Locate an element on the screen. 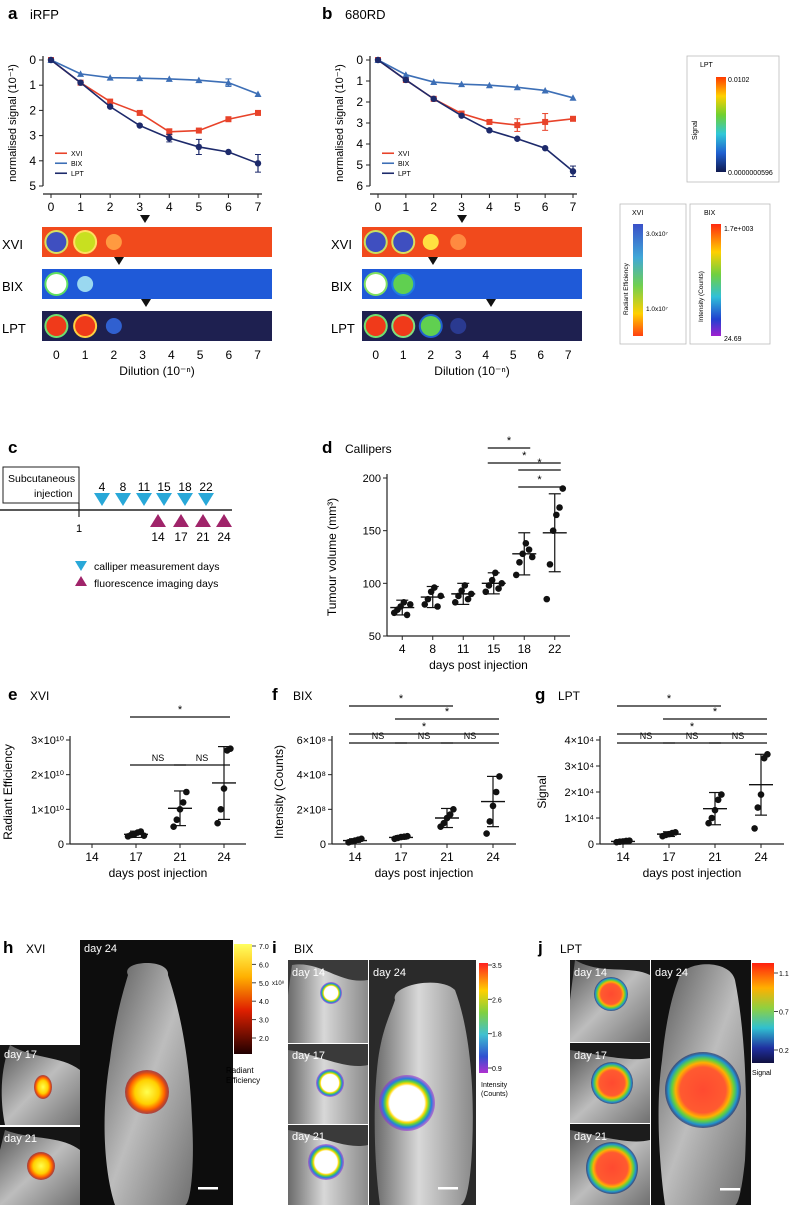 The height and width of the screenshot is (1208, 797). panel-label-c: c is located at coordinates (12, 447).